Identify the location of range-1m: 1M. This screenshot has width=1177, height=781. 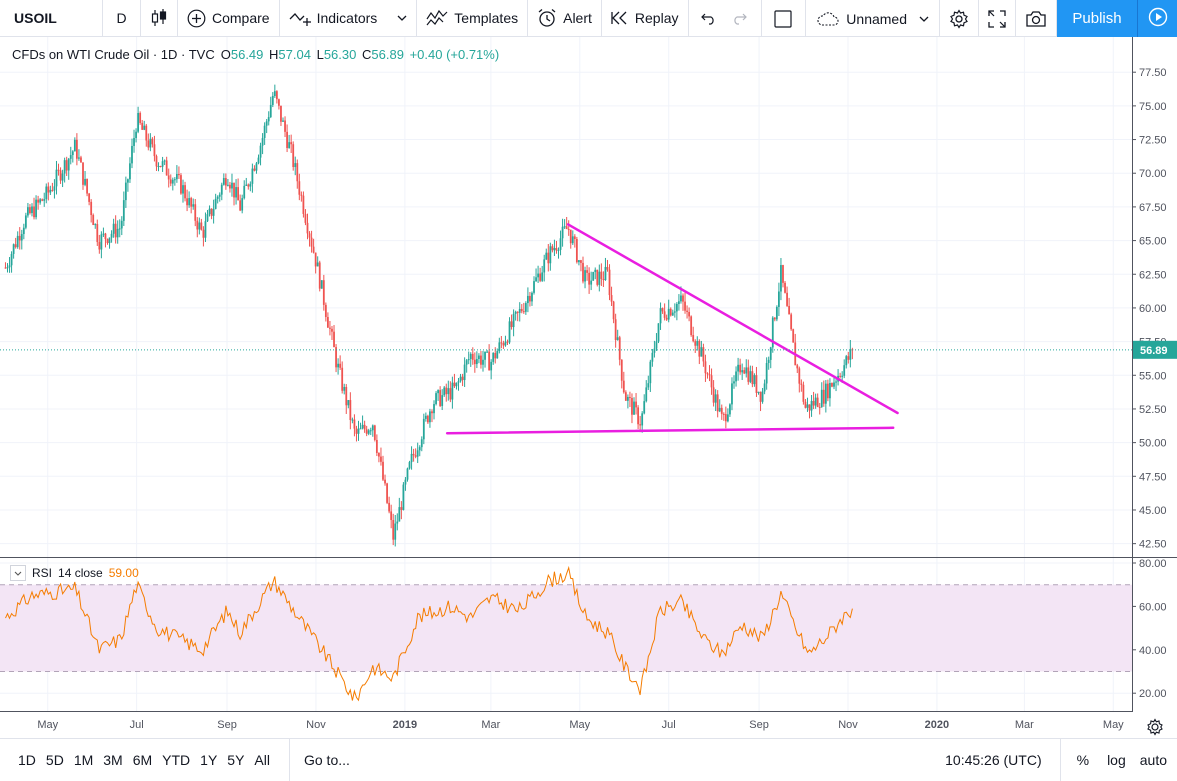
(83, 759).